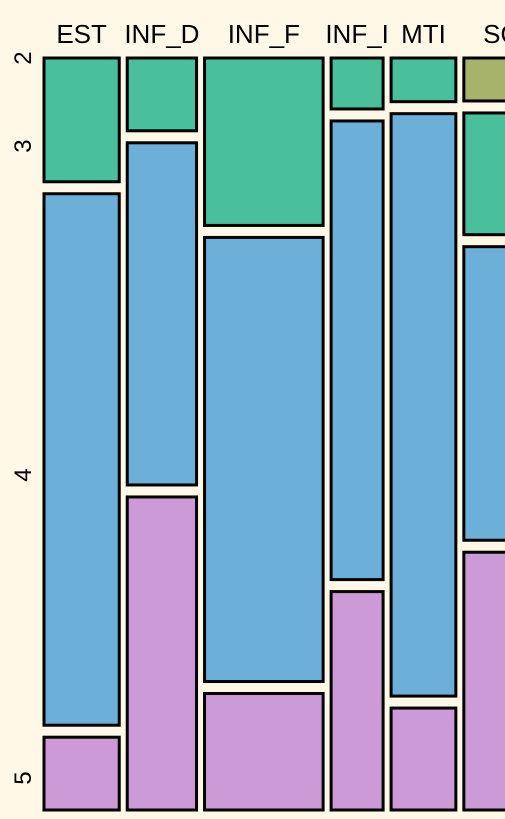  Describe the element at coordinates (264, 34) in the screenshot. I see `x-category-label-inf-f: INF_F` at that location.